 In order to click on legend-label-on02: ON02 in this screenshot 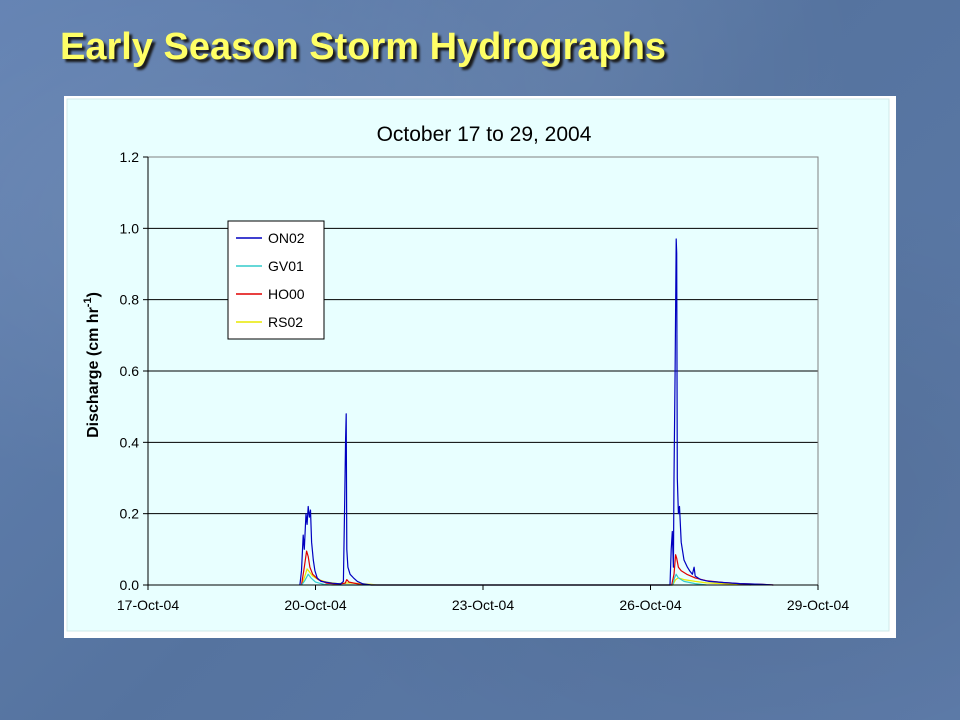, I will do `click(286, 238)`.